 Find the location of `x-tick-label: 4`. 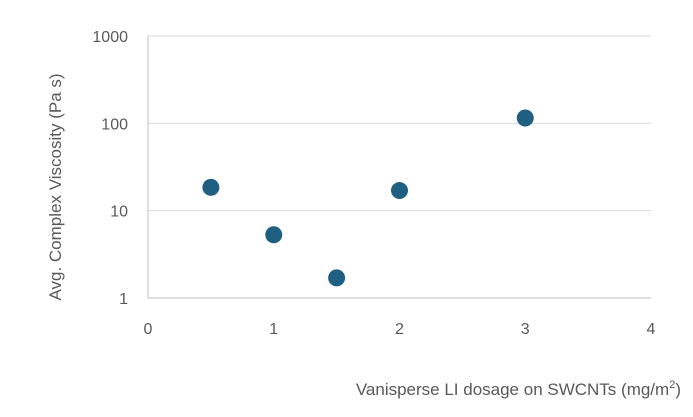

x-tick-label: 4 is located at coordinates (651, 329).